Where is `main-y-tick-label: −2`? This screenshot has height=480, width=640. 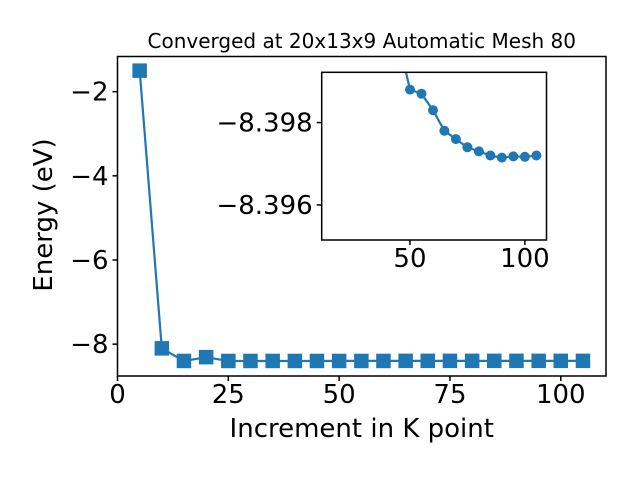
main-y-tick-label: −2 is located at coordinates (89, 93).